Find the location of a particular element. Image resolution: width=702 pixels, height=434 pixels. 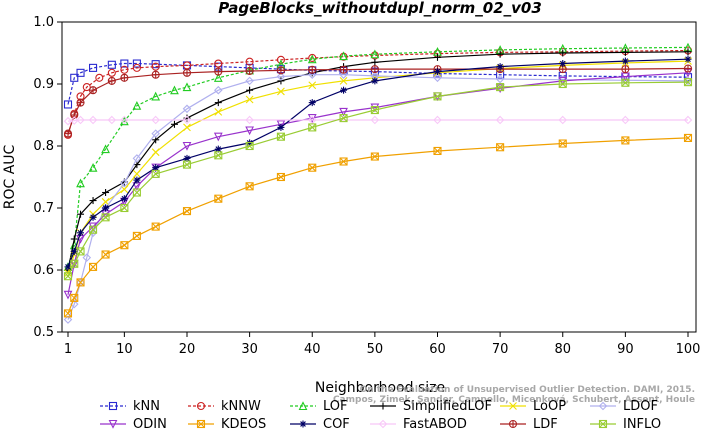

x-tick-label: 90 is located at coordinates (625, 349).